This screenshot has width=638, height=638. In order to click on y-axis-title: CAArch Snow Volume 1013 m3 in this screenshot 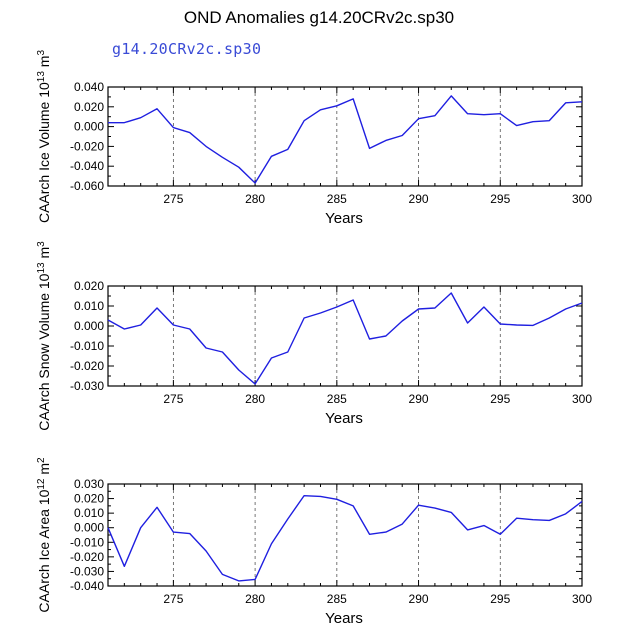, I will do `click(44, 336)`.